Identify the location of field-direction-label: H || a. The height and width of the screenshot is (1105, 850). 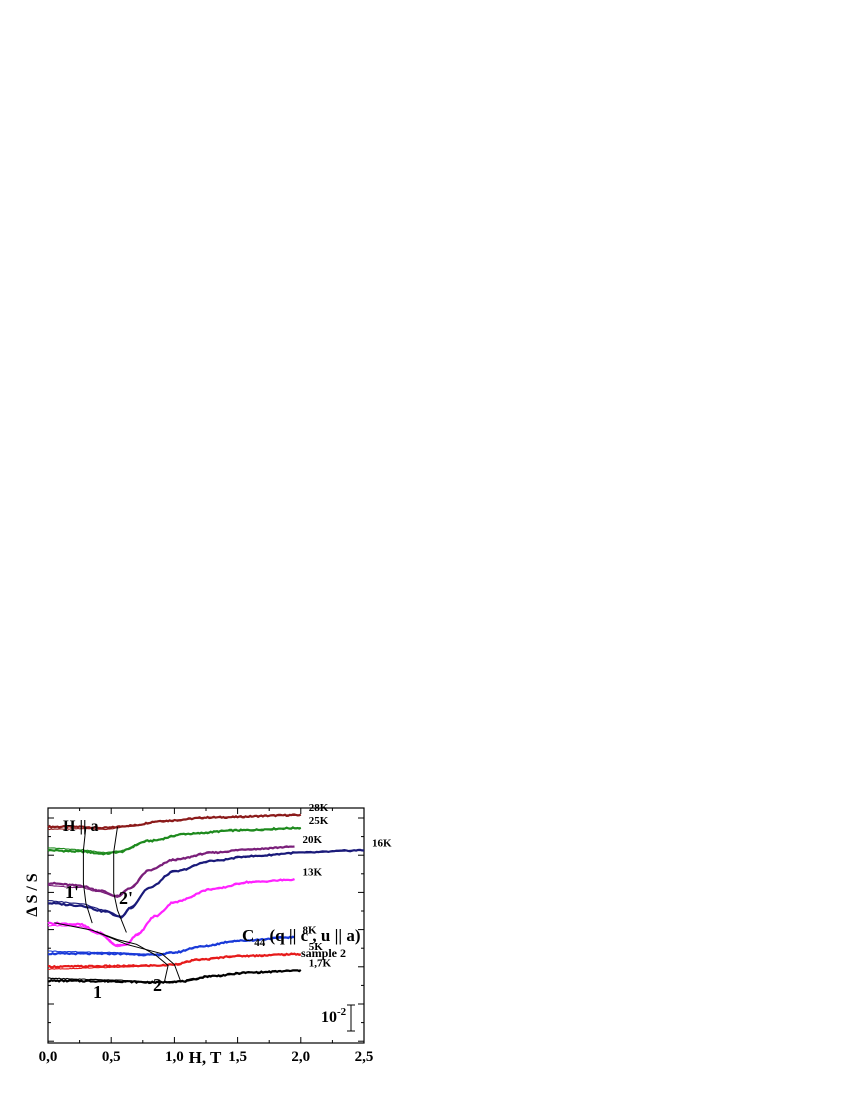
(81, 826).